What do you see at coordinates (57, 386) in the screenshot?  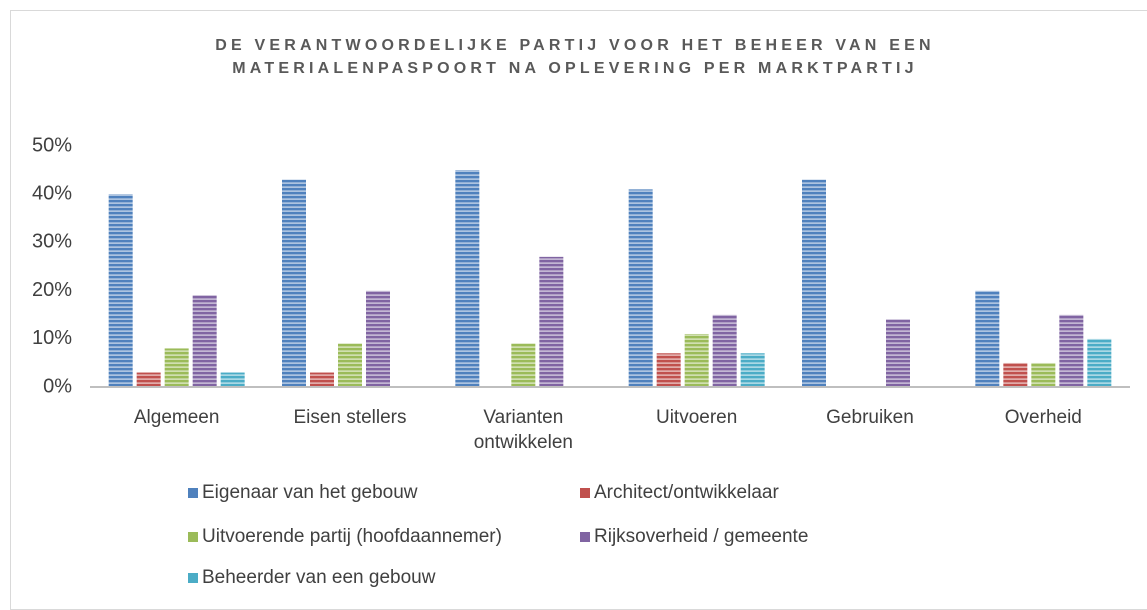 I see `y-tick-label: 0%` at bounding box center [57, 386].